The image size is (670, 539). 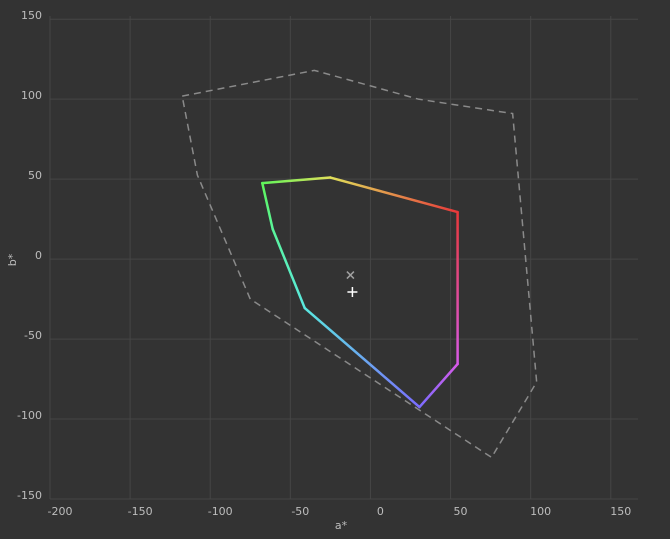 What do you see at coordinates (540, 511) in the screenshot?
I see `x-tick-label: 100` at bounding box center [540, 511].